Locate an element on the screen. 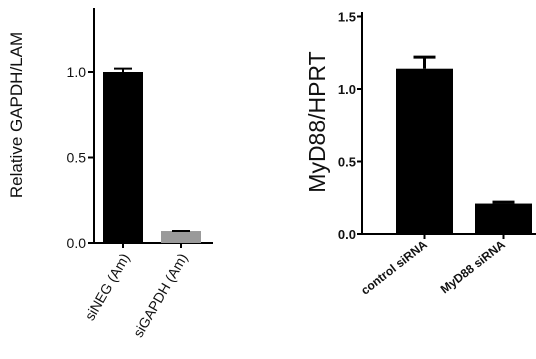 The image size is (536, 359). y-axis-label: Relative GAPDH/LAM is located at coordinates (16, 115).